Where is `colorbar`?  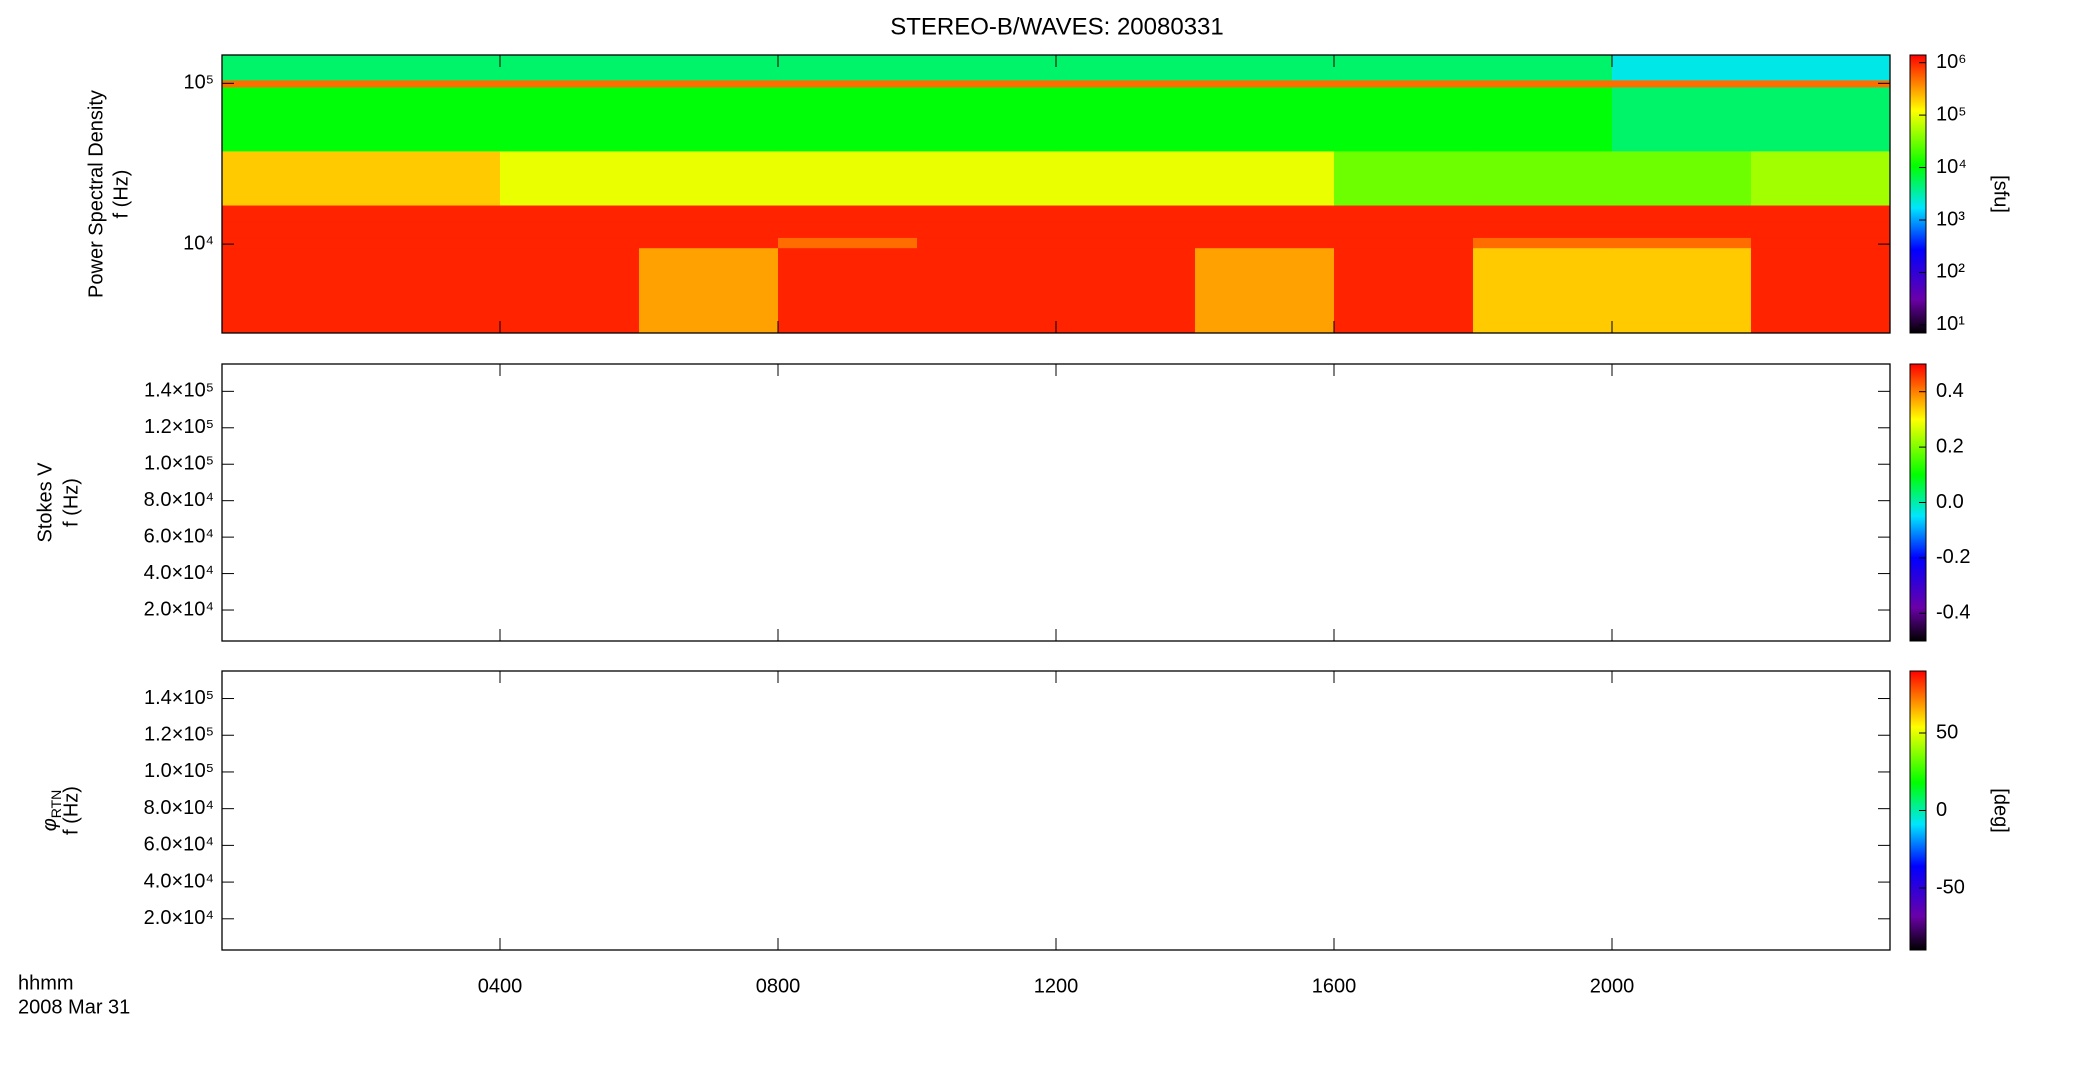 colorbar is located at coordinates (1918, 194).